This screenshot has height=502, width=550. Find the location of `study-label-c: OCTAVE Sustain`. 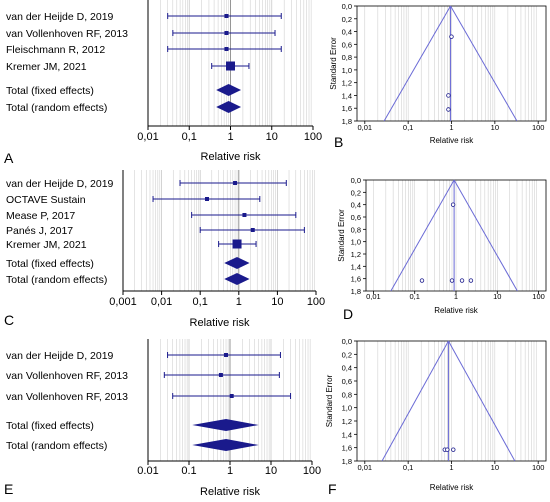

study-label-c: OCTAVE Sustain is located at coordinates (46, 200).